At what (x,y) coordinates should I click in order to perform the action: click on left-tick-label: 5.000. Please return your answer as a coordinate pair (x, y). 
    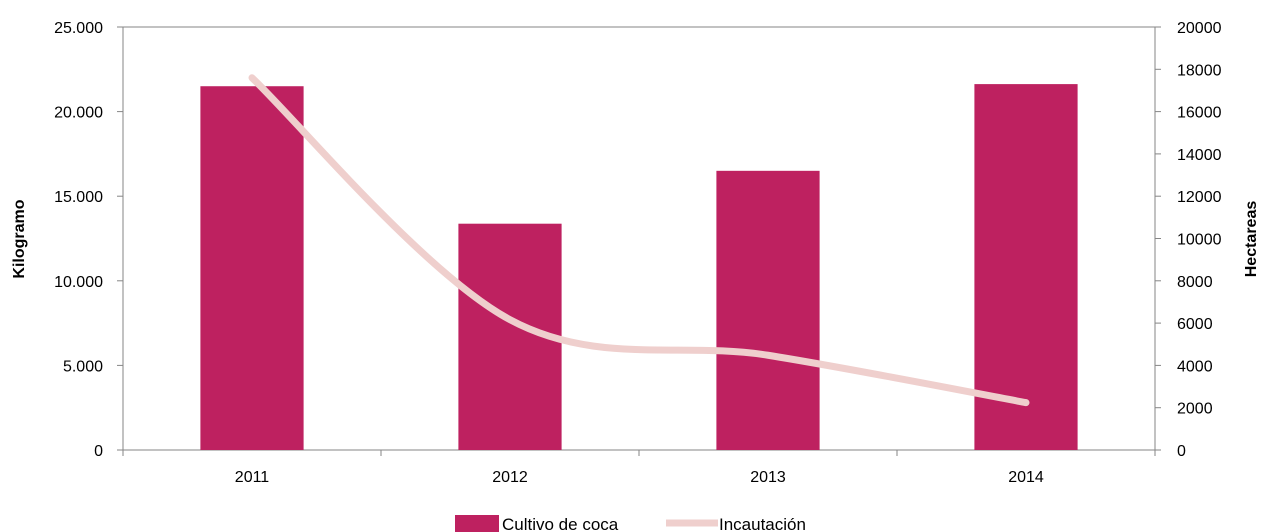
    Looking at the image, I should click on (83, 366).